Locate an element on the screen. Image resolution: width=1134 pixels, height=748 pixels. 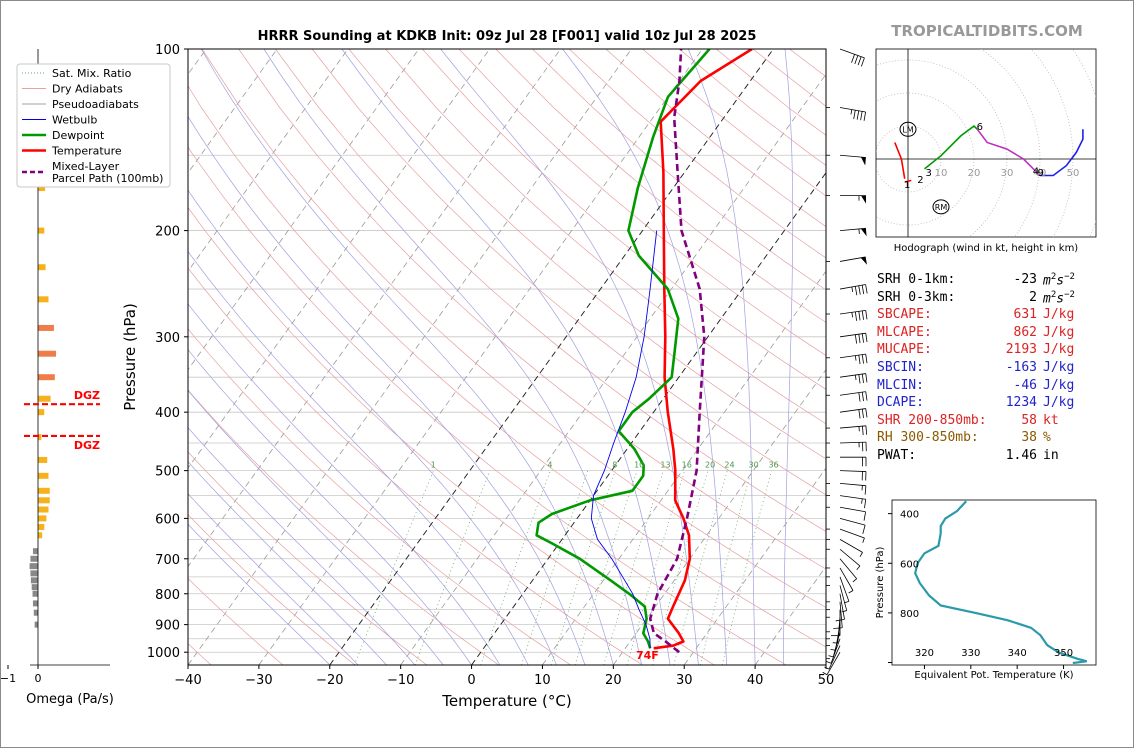
hodograph-caption: Hodograph (wind in kt, height in km) is located at coordinates (986, 248).